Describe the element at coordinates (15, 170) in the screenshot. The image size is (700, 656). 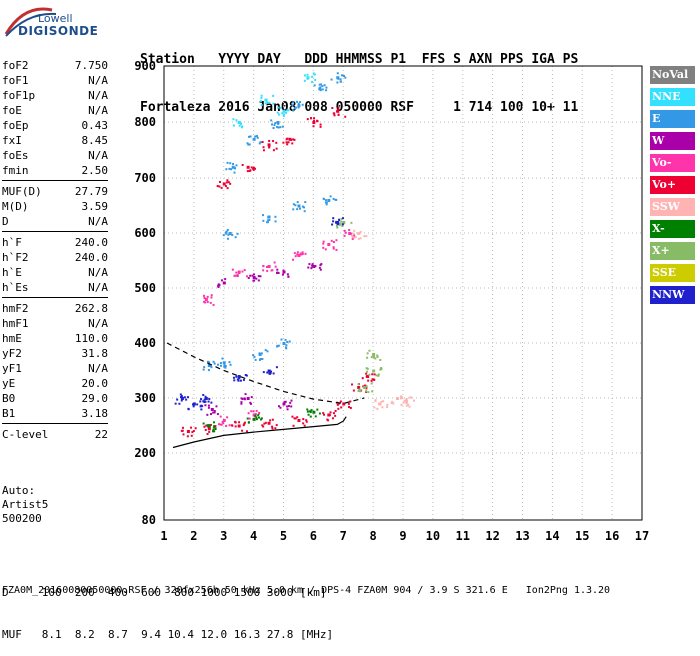
I see `param-label: fmin` at that location.